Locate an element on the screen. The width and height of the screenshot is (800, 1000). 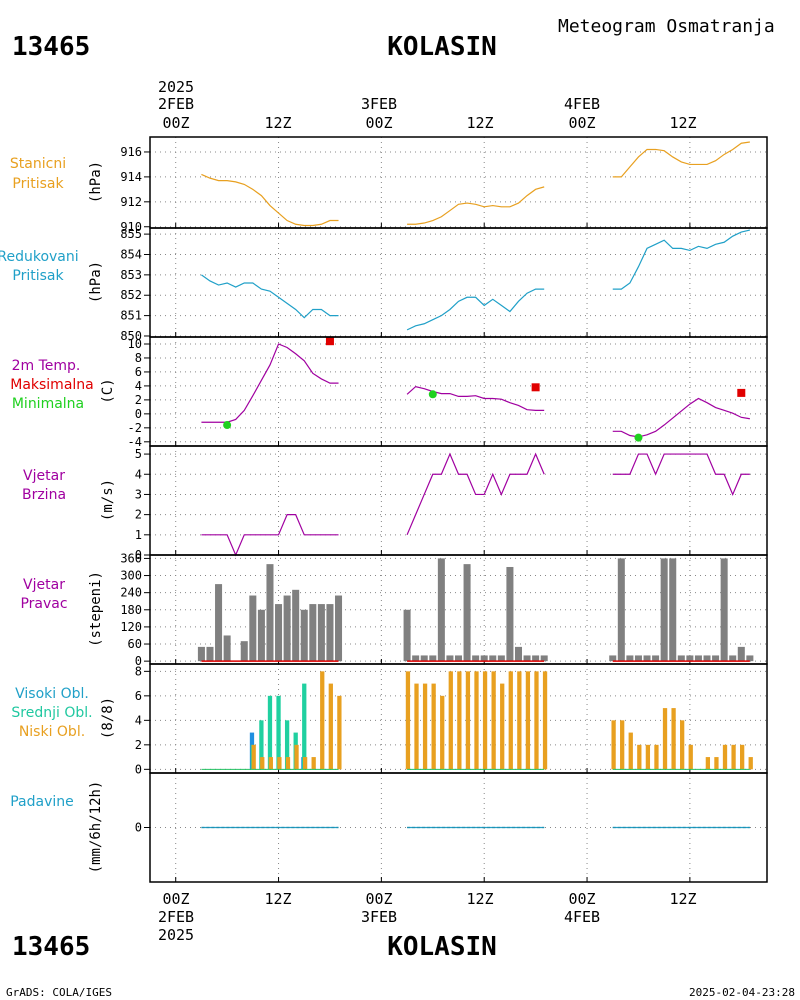
temperature-ytick-label-0: 10 is located at coordinates (135, 344).